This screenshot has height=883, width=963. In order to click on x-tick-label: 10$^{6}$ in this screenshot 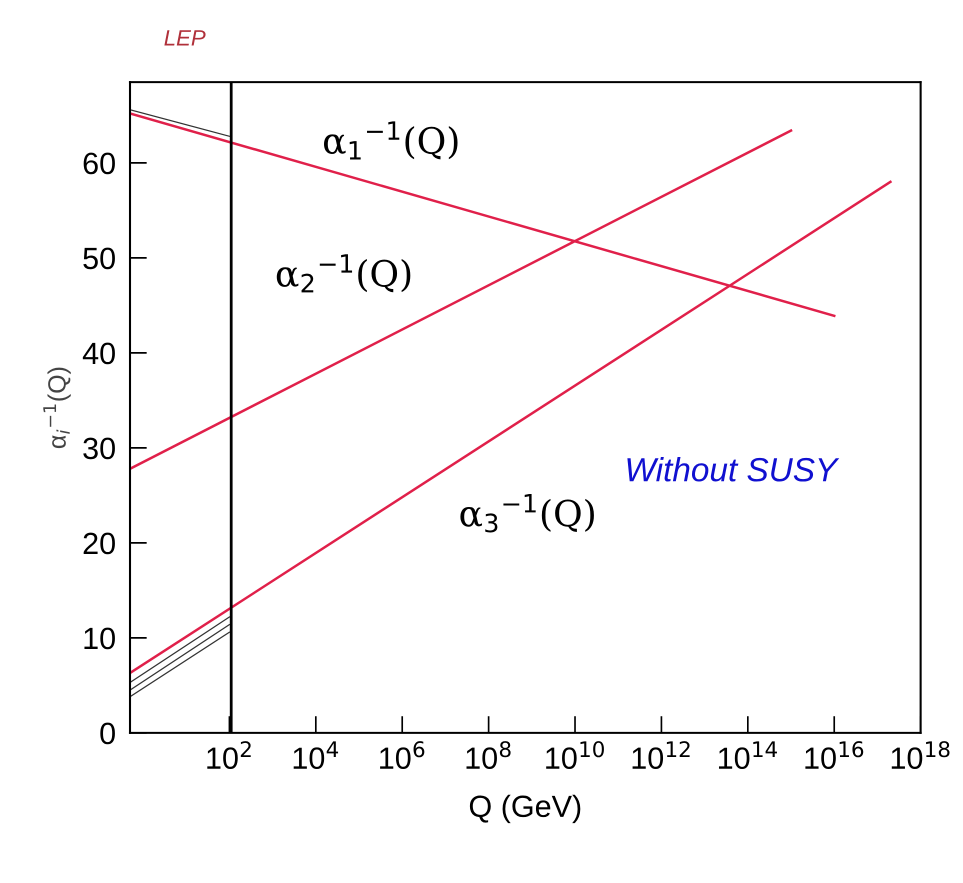, I will do `click(402, 755)`.